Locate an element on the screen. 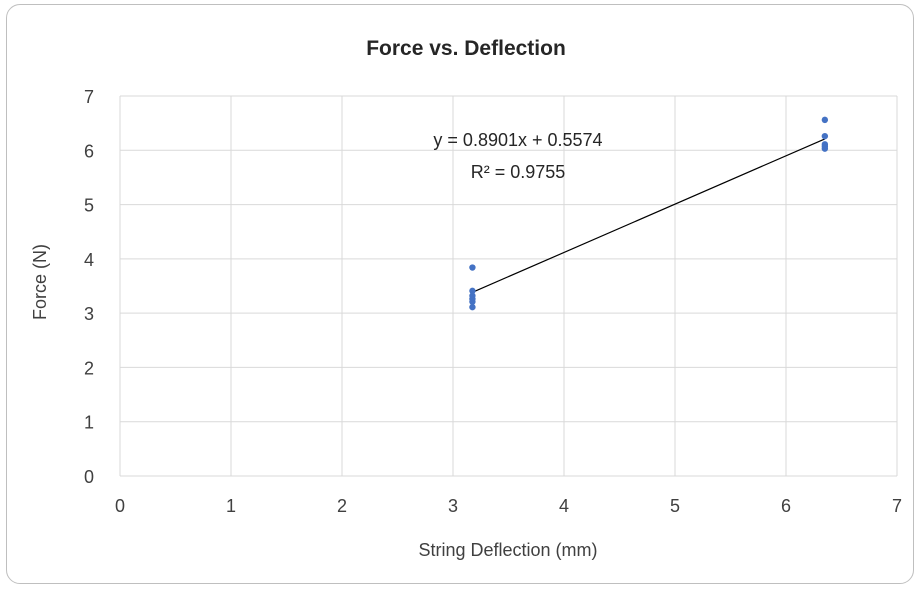 The height and width of the screenshot is (592, 922). y-tick-label: 3 is located at coordinates (89, 314).